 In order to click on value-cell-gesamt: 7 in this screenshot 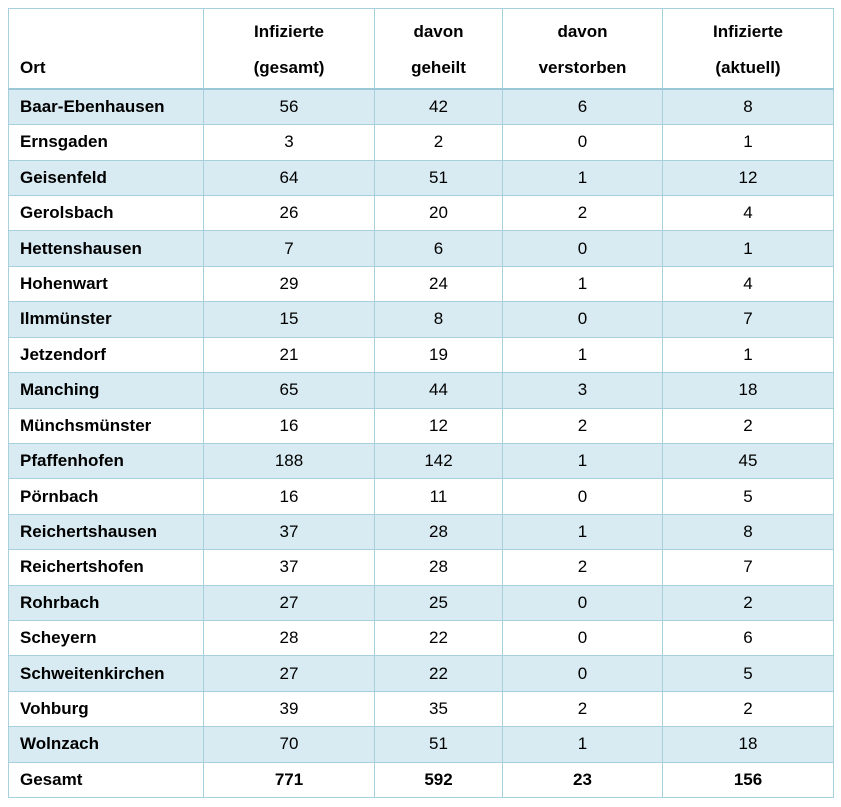, I will do `click(289, 248)`.